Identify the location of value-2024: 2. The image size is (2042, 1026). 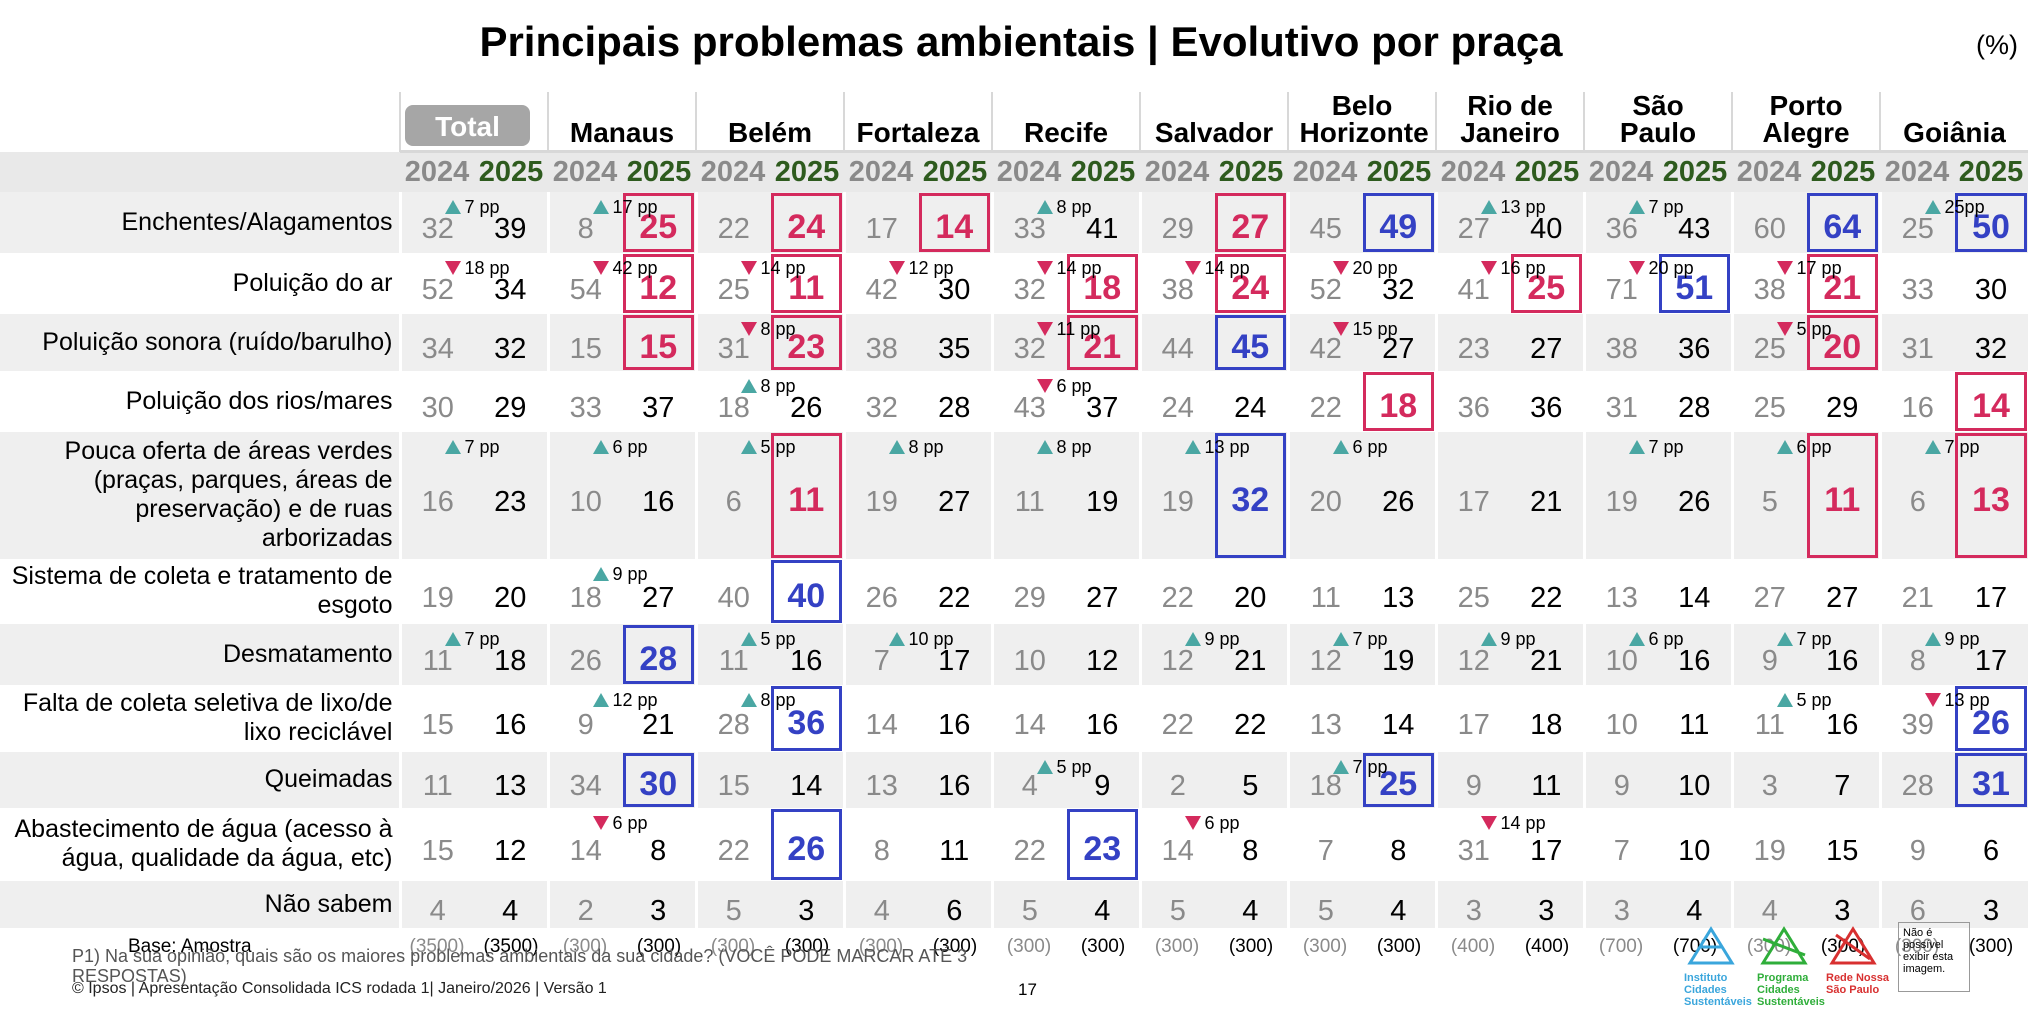
(584, 904).